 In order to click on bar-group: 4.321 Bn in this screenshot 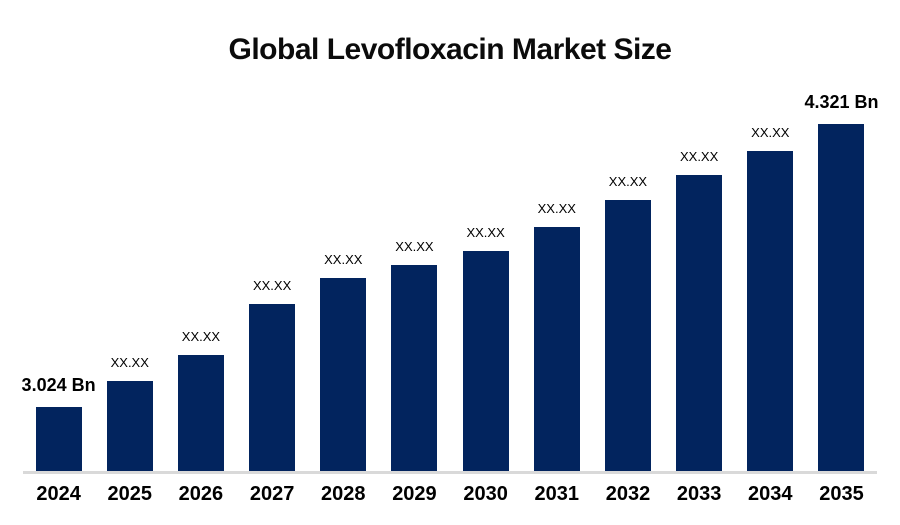, I will do `click(841, 235)`.